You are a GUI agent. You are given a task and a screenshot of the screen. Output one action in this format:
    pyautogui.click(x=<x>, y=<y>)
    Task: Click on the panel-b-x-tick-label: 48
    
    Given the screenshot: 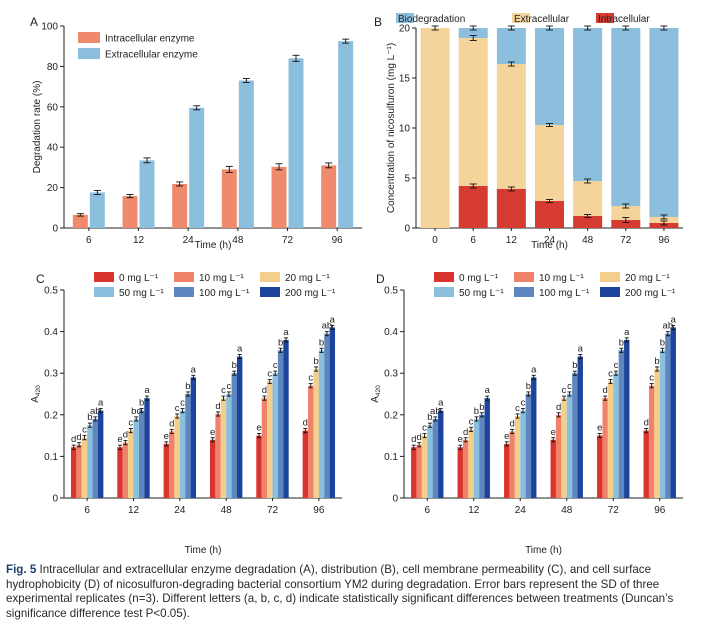 What is the action you would take?
    pyautogui.click(x=588, y=240)
    